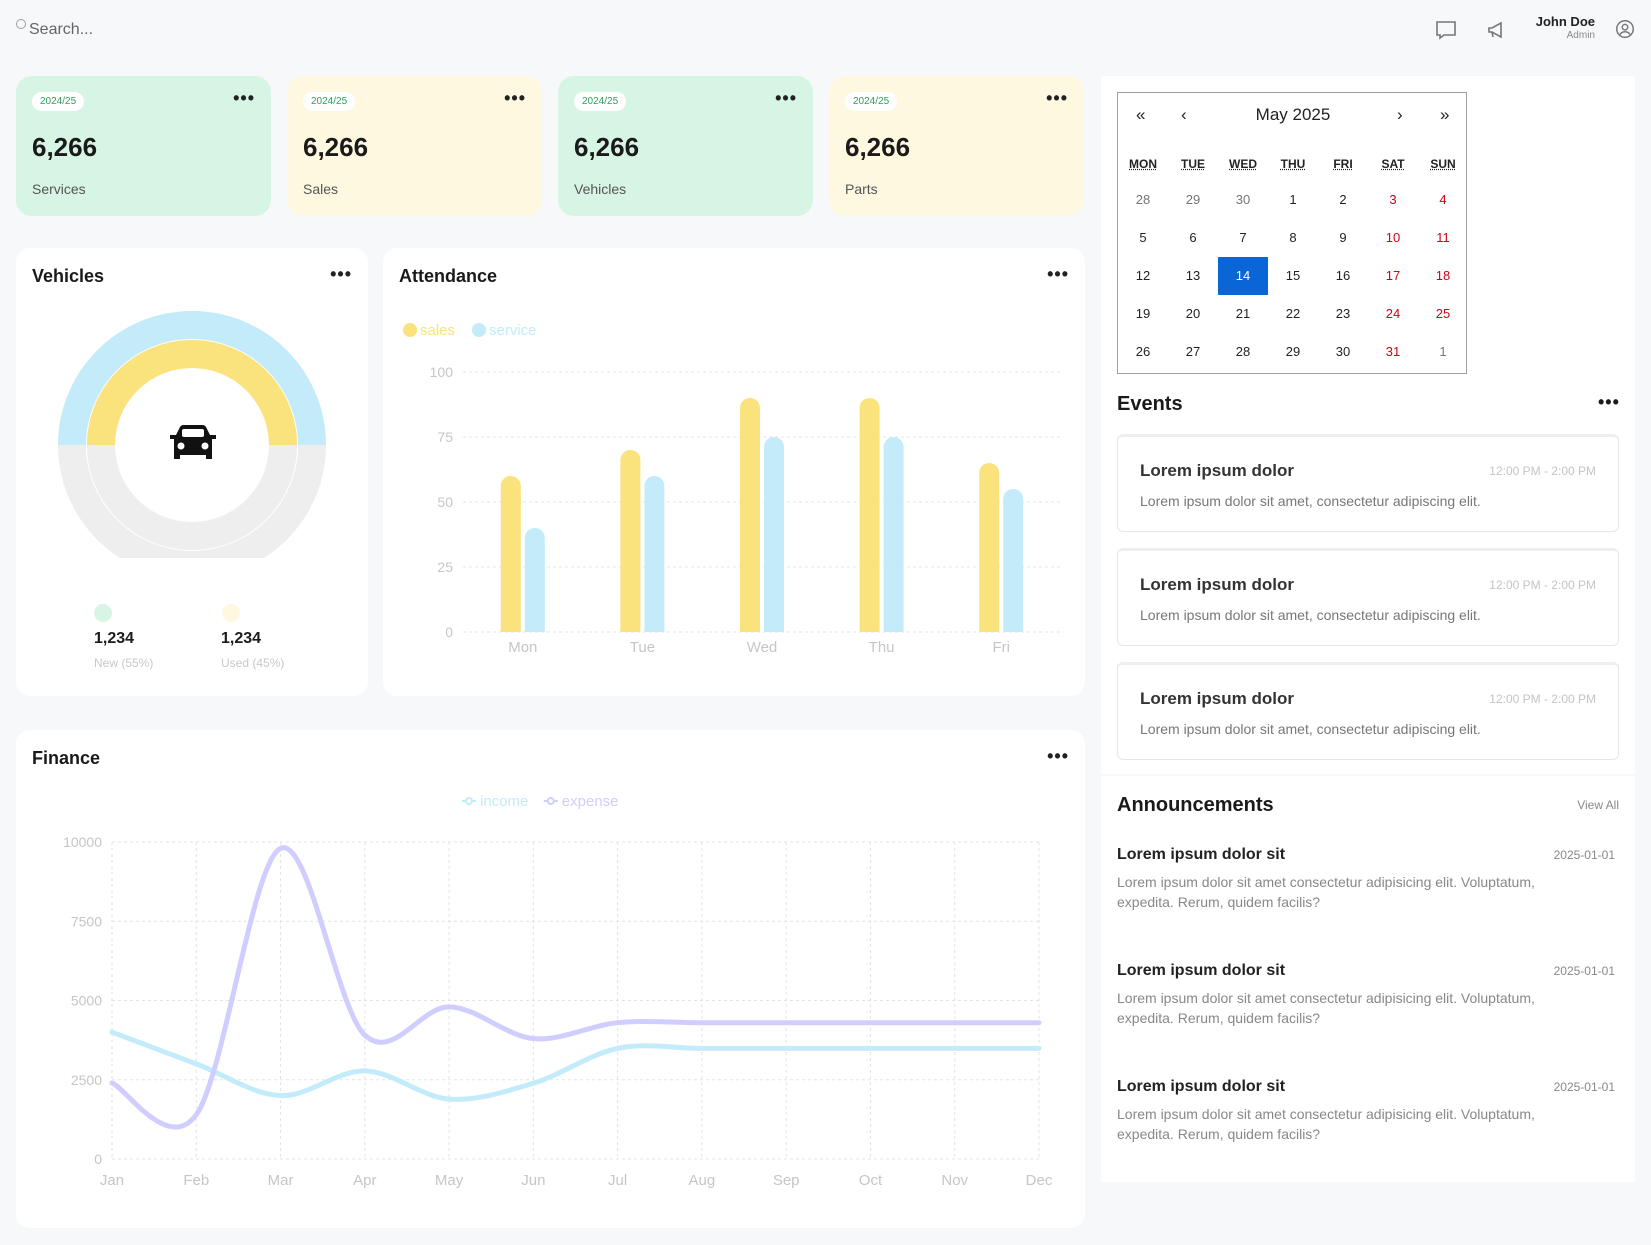 The height and width of the screenshot is (1245, 1651). What do you see at coordinates (1393, 237) in the screenshot?
I see `calendar-day: 10` at bounding box center [1393, 237].